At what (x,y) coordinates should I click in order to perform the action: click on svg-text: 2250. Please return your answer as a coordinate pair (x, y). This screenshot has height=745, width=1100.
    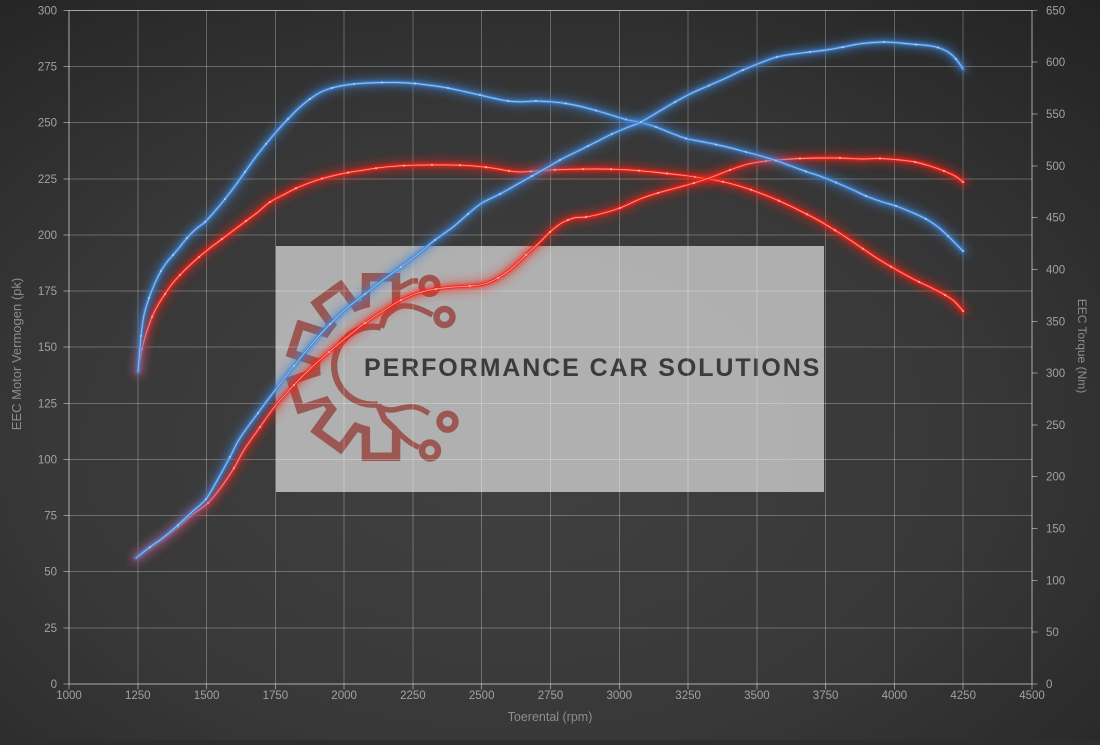
    Looking at the image, I should click on (413, 696).